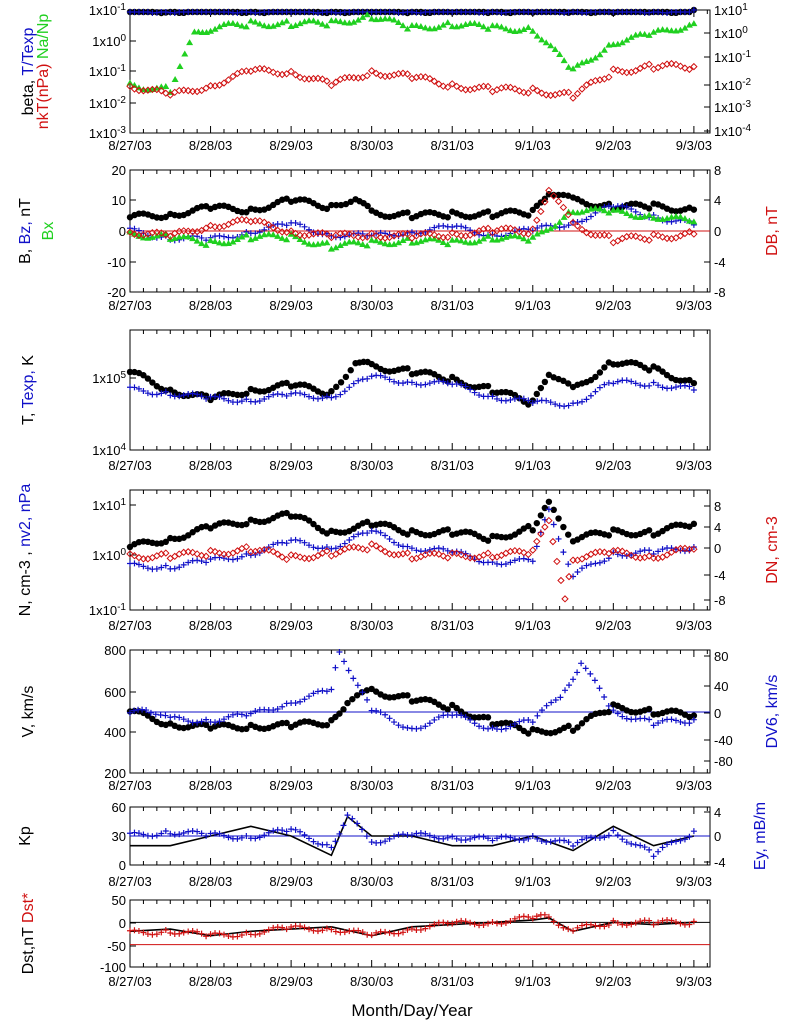 The image size is (791, 1024). I want to click on y-tick-label-left: 50, so click(119, 900).